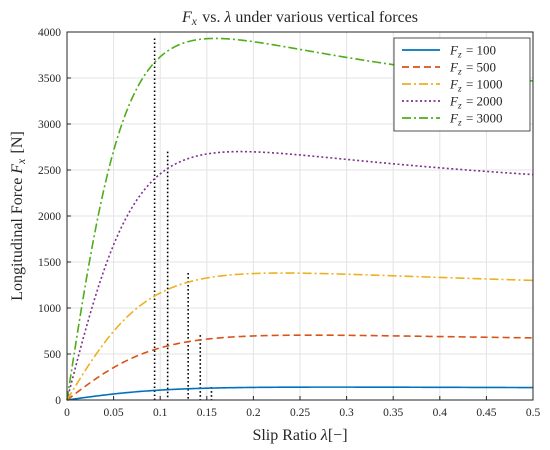 This screenshot has height=450, width=550. What do you see at coordinates (49, 79) in the screenshot?
I see `y-tick-label: 3500` at bounding box center [49, 79].